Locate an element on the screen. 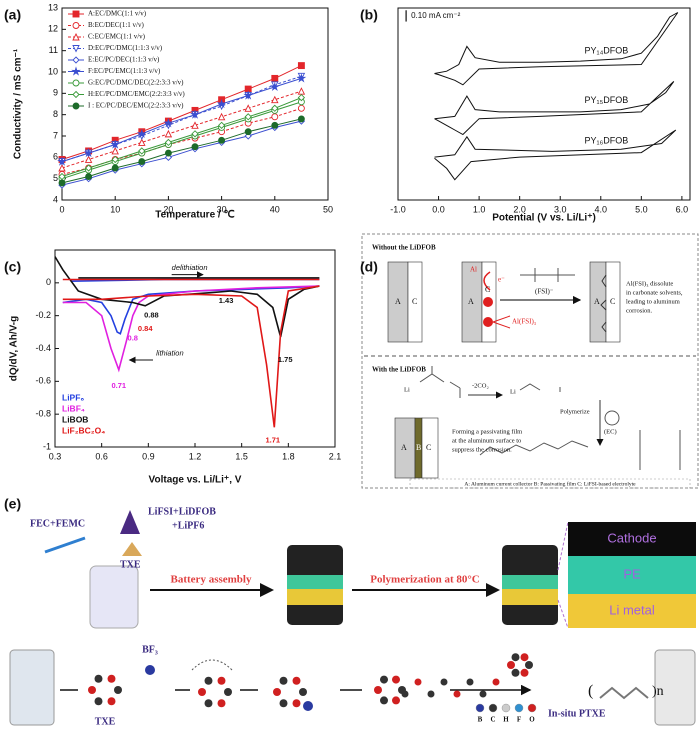 Image resolution: width=700 pixels, height=740 pixels. atom-label: H is located at coordinates (506, 720).